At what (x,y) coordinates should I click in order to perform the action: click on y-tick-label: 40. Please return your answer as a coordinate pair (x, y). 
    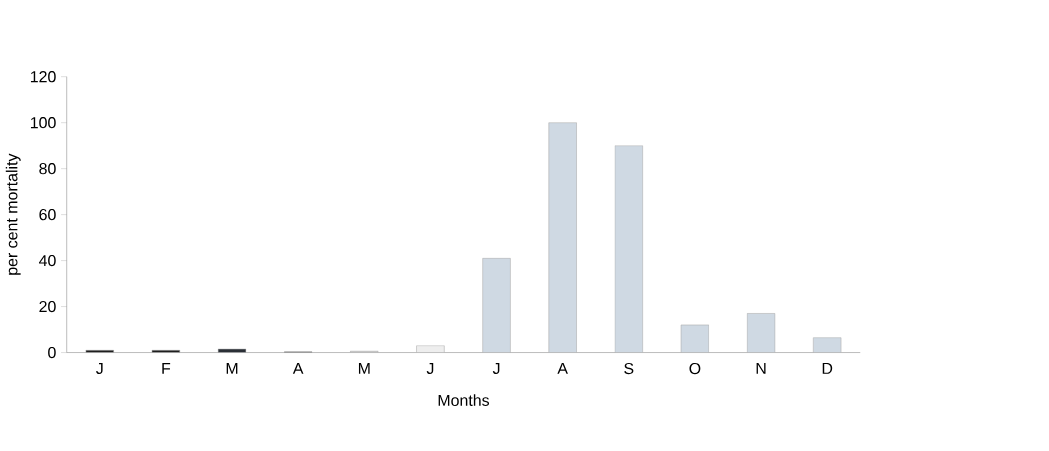
    Looking at the image, I should click on (47, 261).